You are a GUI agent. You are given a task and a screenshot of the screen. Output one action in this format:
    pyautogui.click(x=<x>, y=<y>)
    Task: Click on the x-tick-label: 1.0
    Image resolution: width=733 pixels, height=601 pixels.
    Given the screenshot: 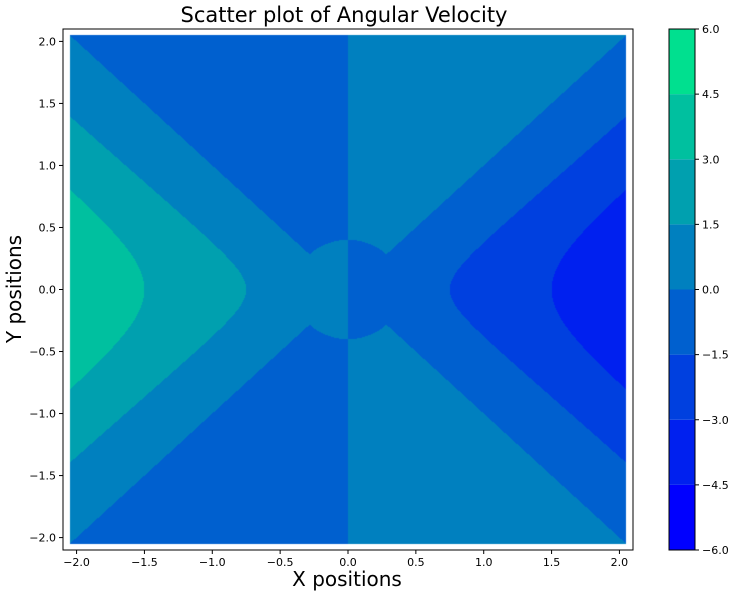 What is the action you would take?
    pyautogui.click(x=484, y=562)
    